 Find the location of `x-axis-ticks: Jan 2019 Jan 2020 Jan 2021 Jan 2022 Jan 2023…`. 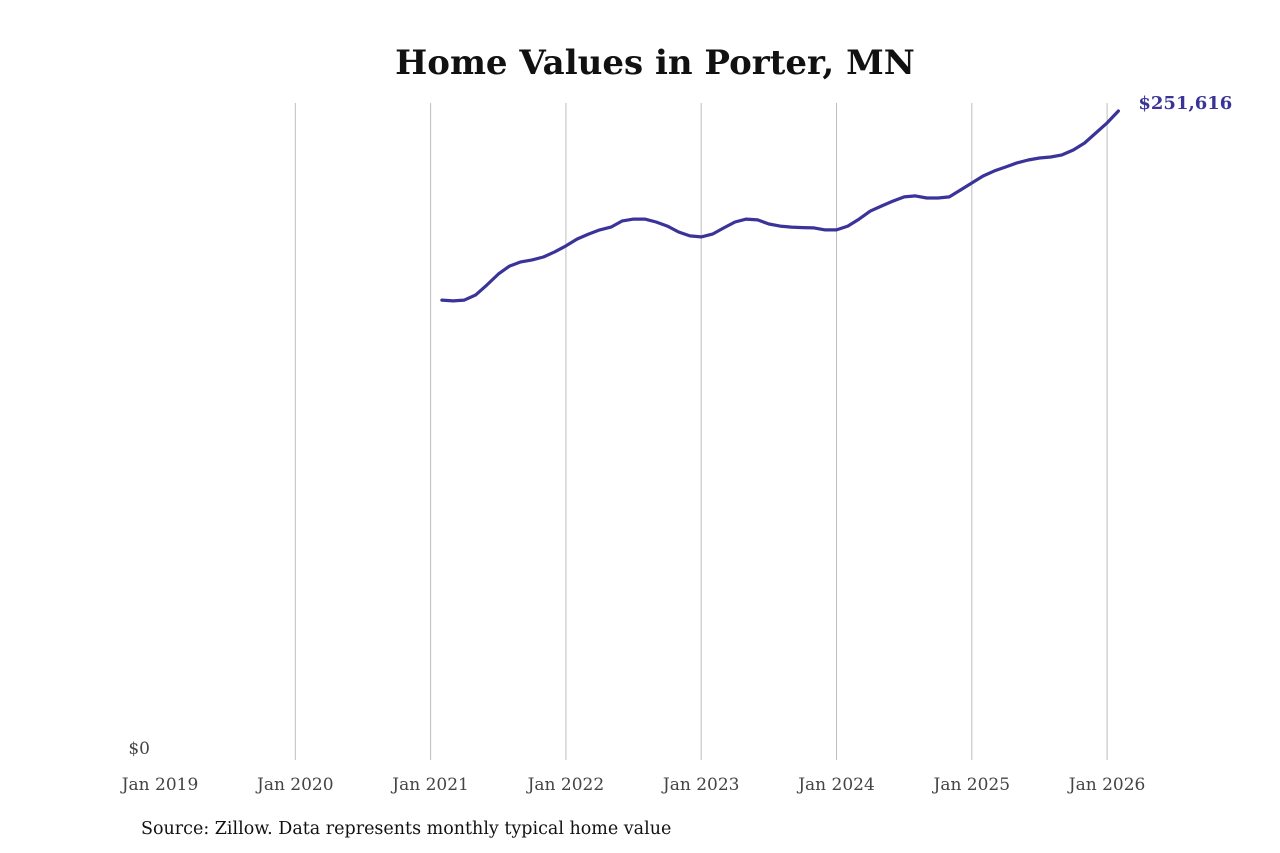

x-axis-ticks: Jan 2019 Jan 2020 Jan 2021 Jan 2022 Jan 2023… is located at coordinates (633, 785).